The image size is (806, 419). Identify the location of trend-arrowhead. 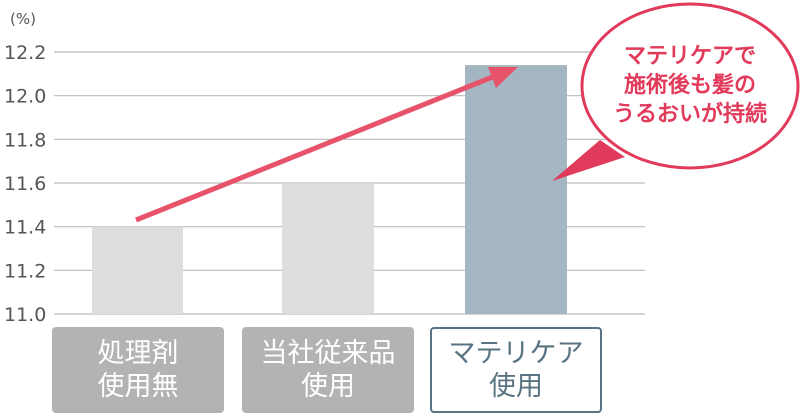
(503, 77).